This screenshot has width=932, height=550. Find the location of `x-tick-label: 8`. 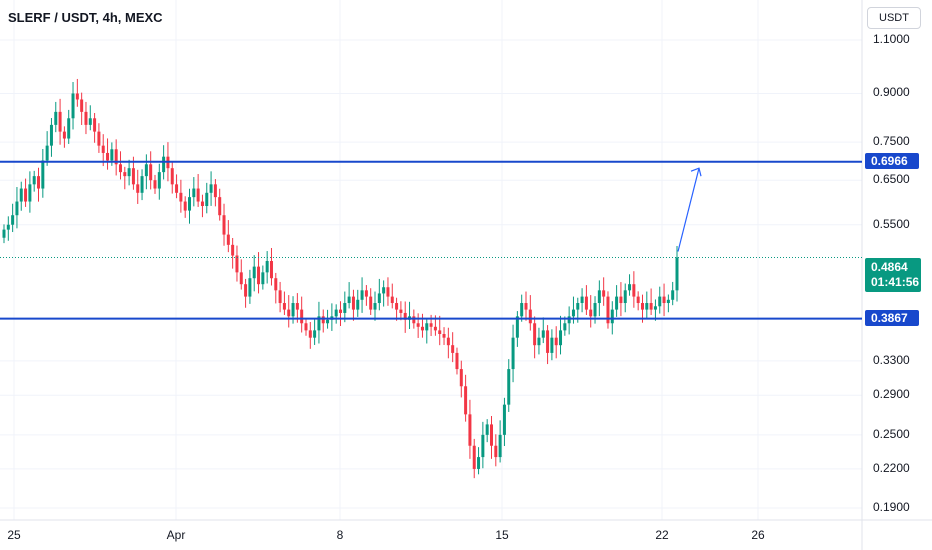

x-tick-label: 8 is located at coordinates (340, 535).